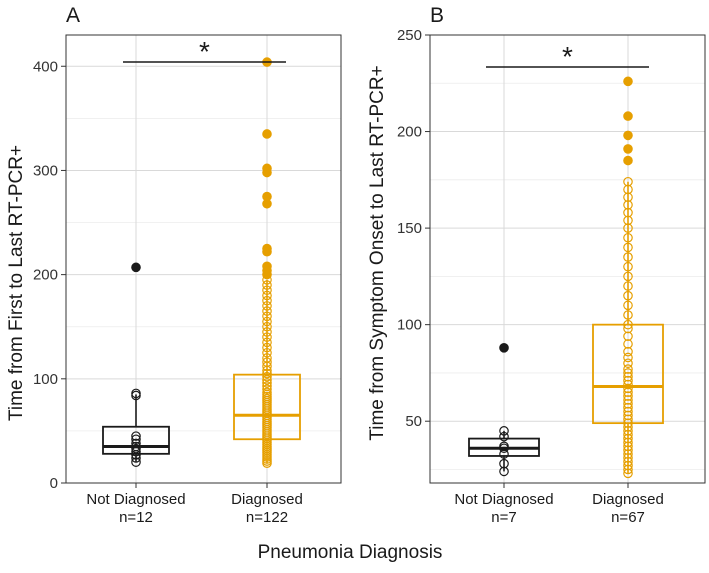  I want to click on panel-b-diagnosed-n-label: n=67, so click(628, 517).